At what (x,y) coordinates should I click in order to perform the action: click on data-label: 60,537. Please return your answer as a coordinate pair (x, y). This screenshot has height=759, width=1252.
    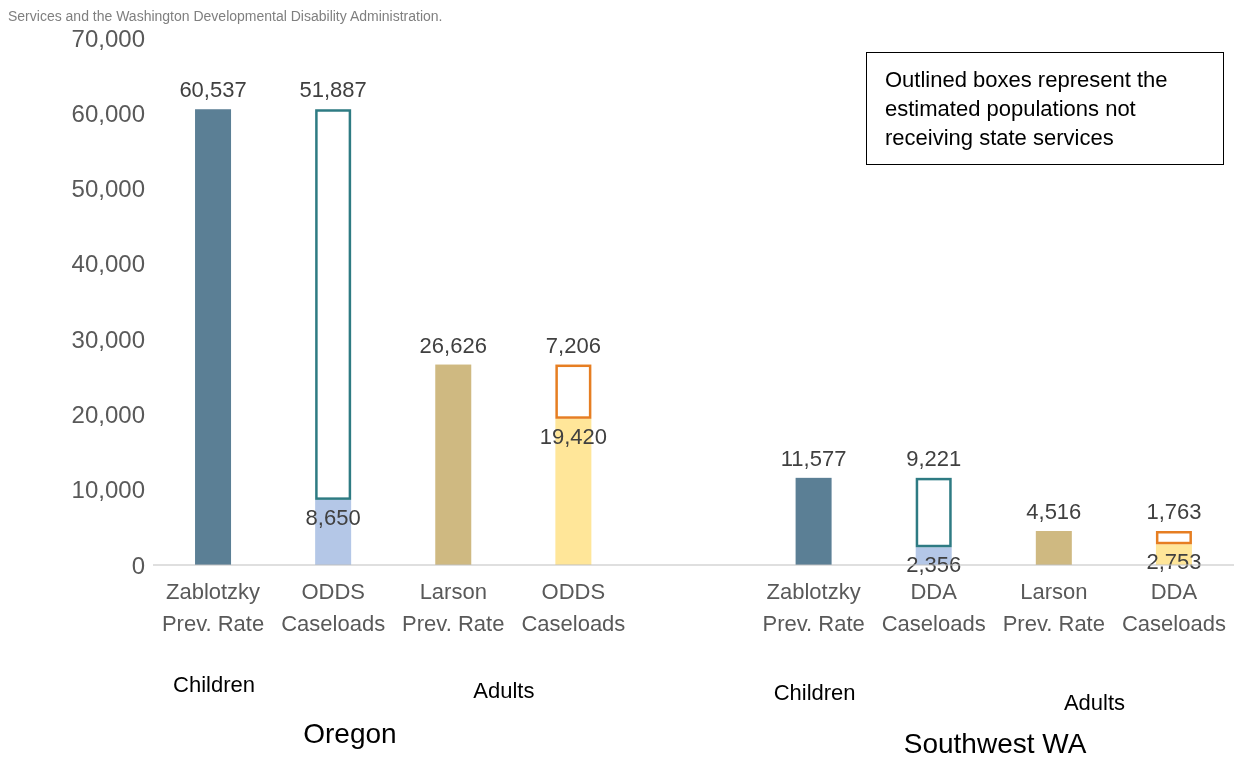
    Looking at the image, I should click on (213, 90).